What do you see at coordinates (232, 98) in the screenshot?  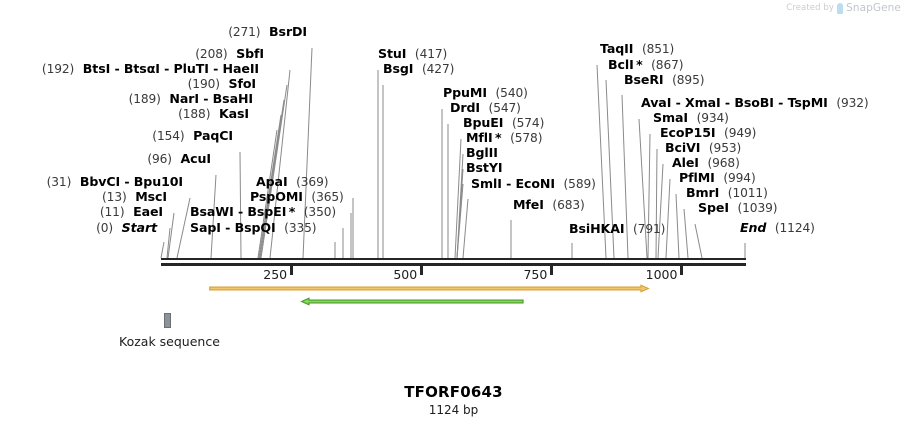 I see `enzyme-name: BsaHI` at bounding box center [232, 98].